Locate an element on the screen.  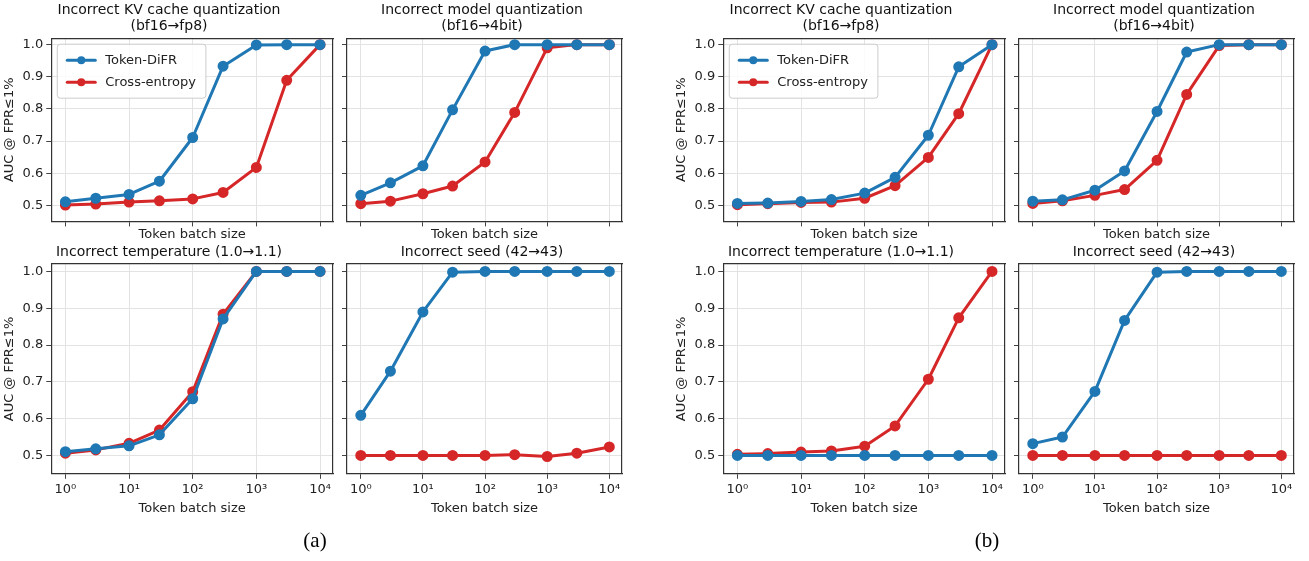
text: (b) is located at coordinates (987, 540).